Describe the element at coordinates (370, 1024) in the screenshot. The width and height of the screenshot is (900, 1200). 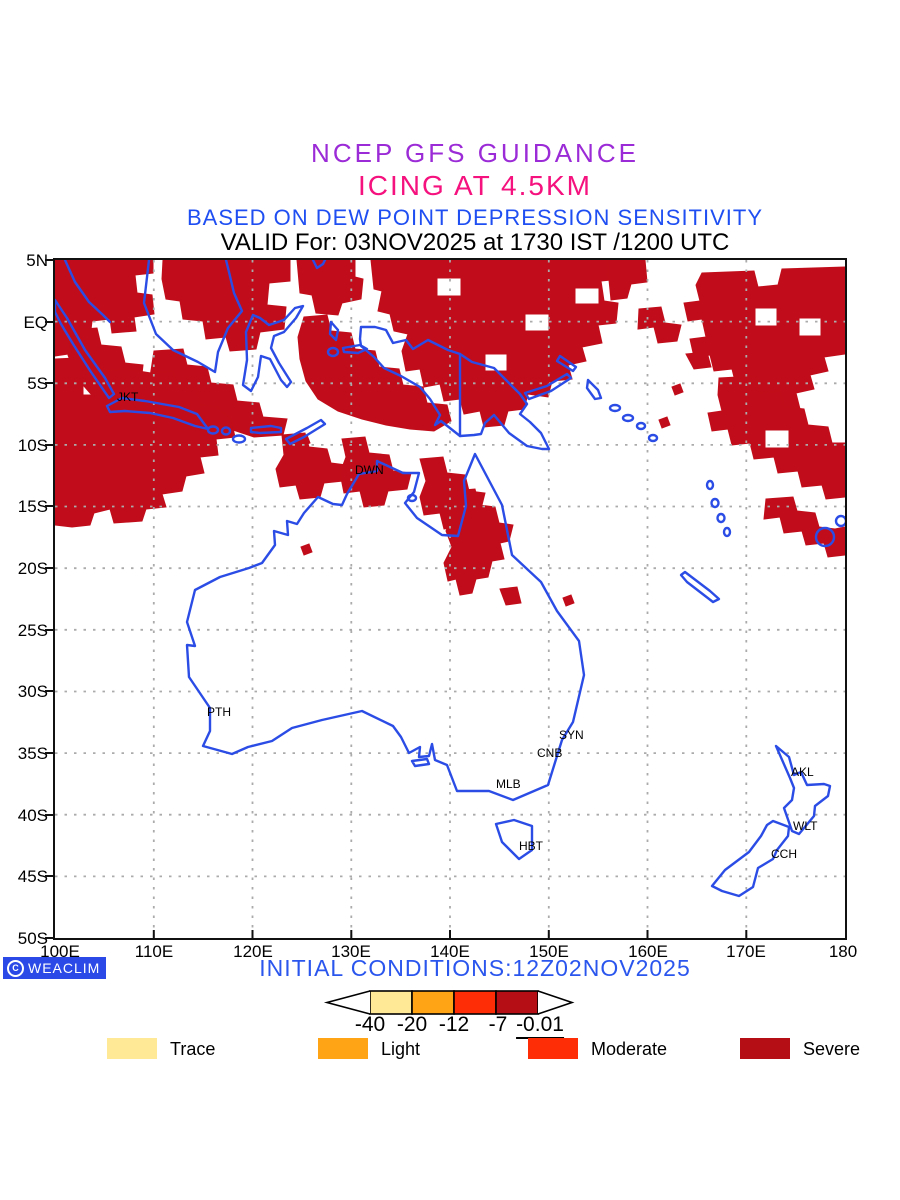
I see `colorbar-tick-label: -40` at that location.